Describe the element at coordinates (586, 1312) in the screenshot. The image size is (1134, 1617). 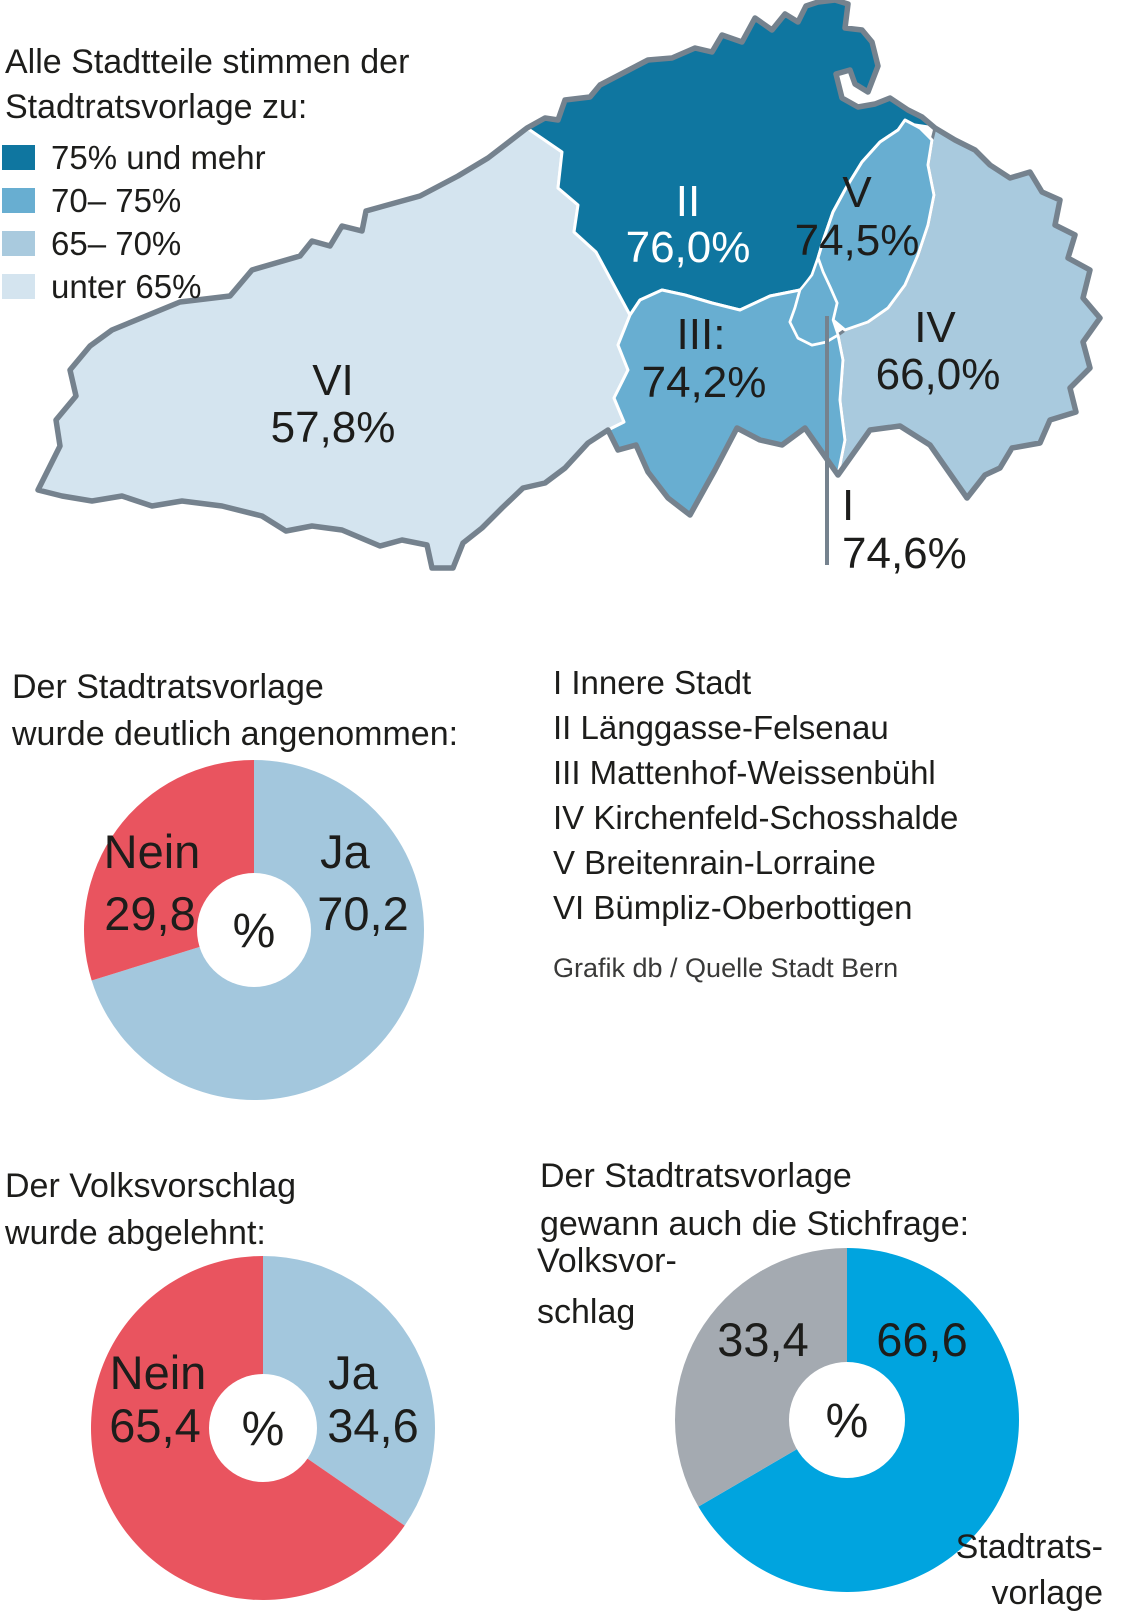
I see `pie-runoff-volksvorschlag-label-line2: schlag` at that location.